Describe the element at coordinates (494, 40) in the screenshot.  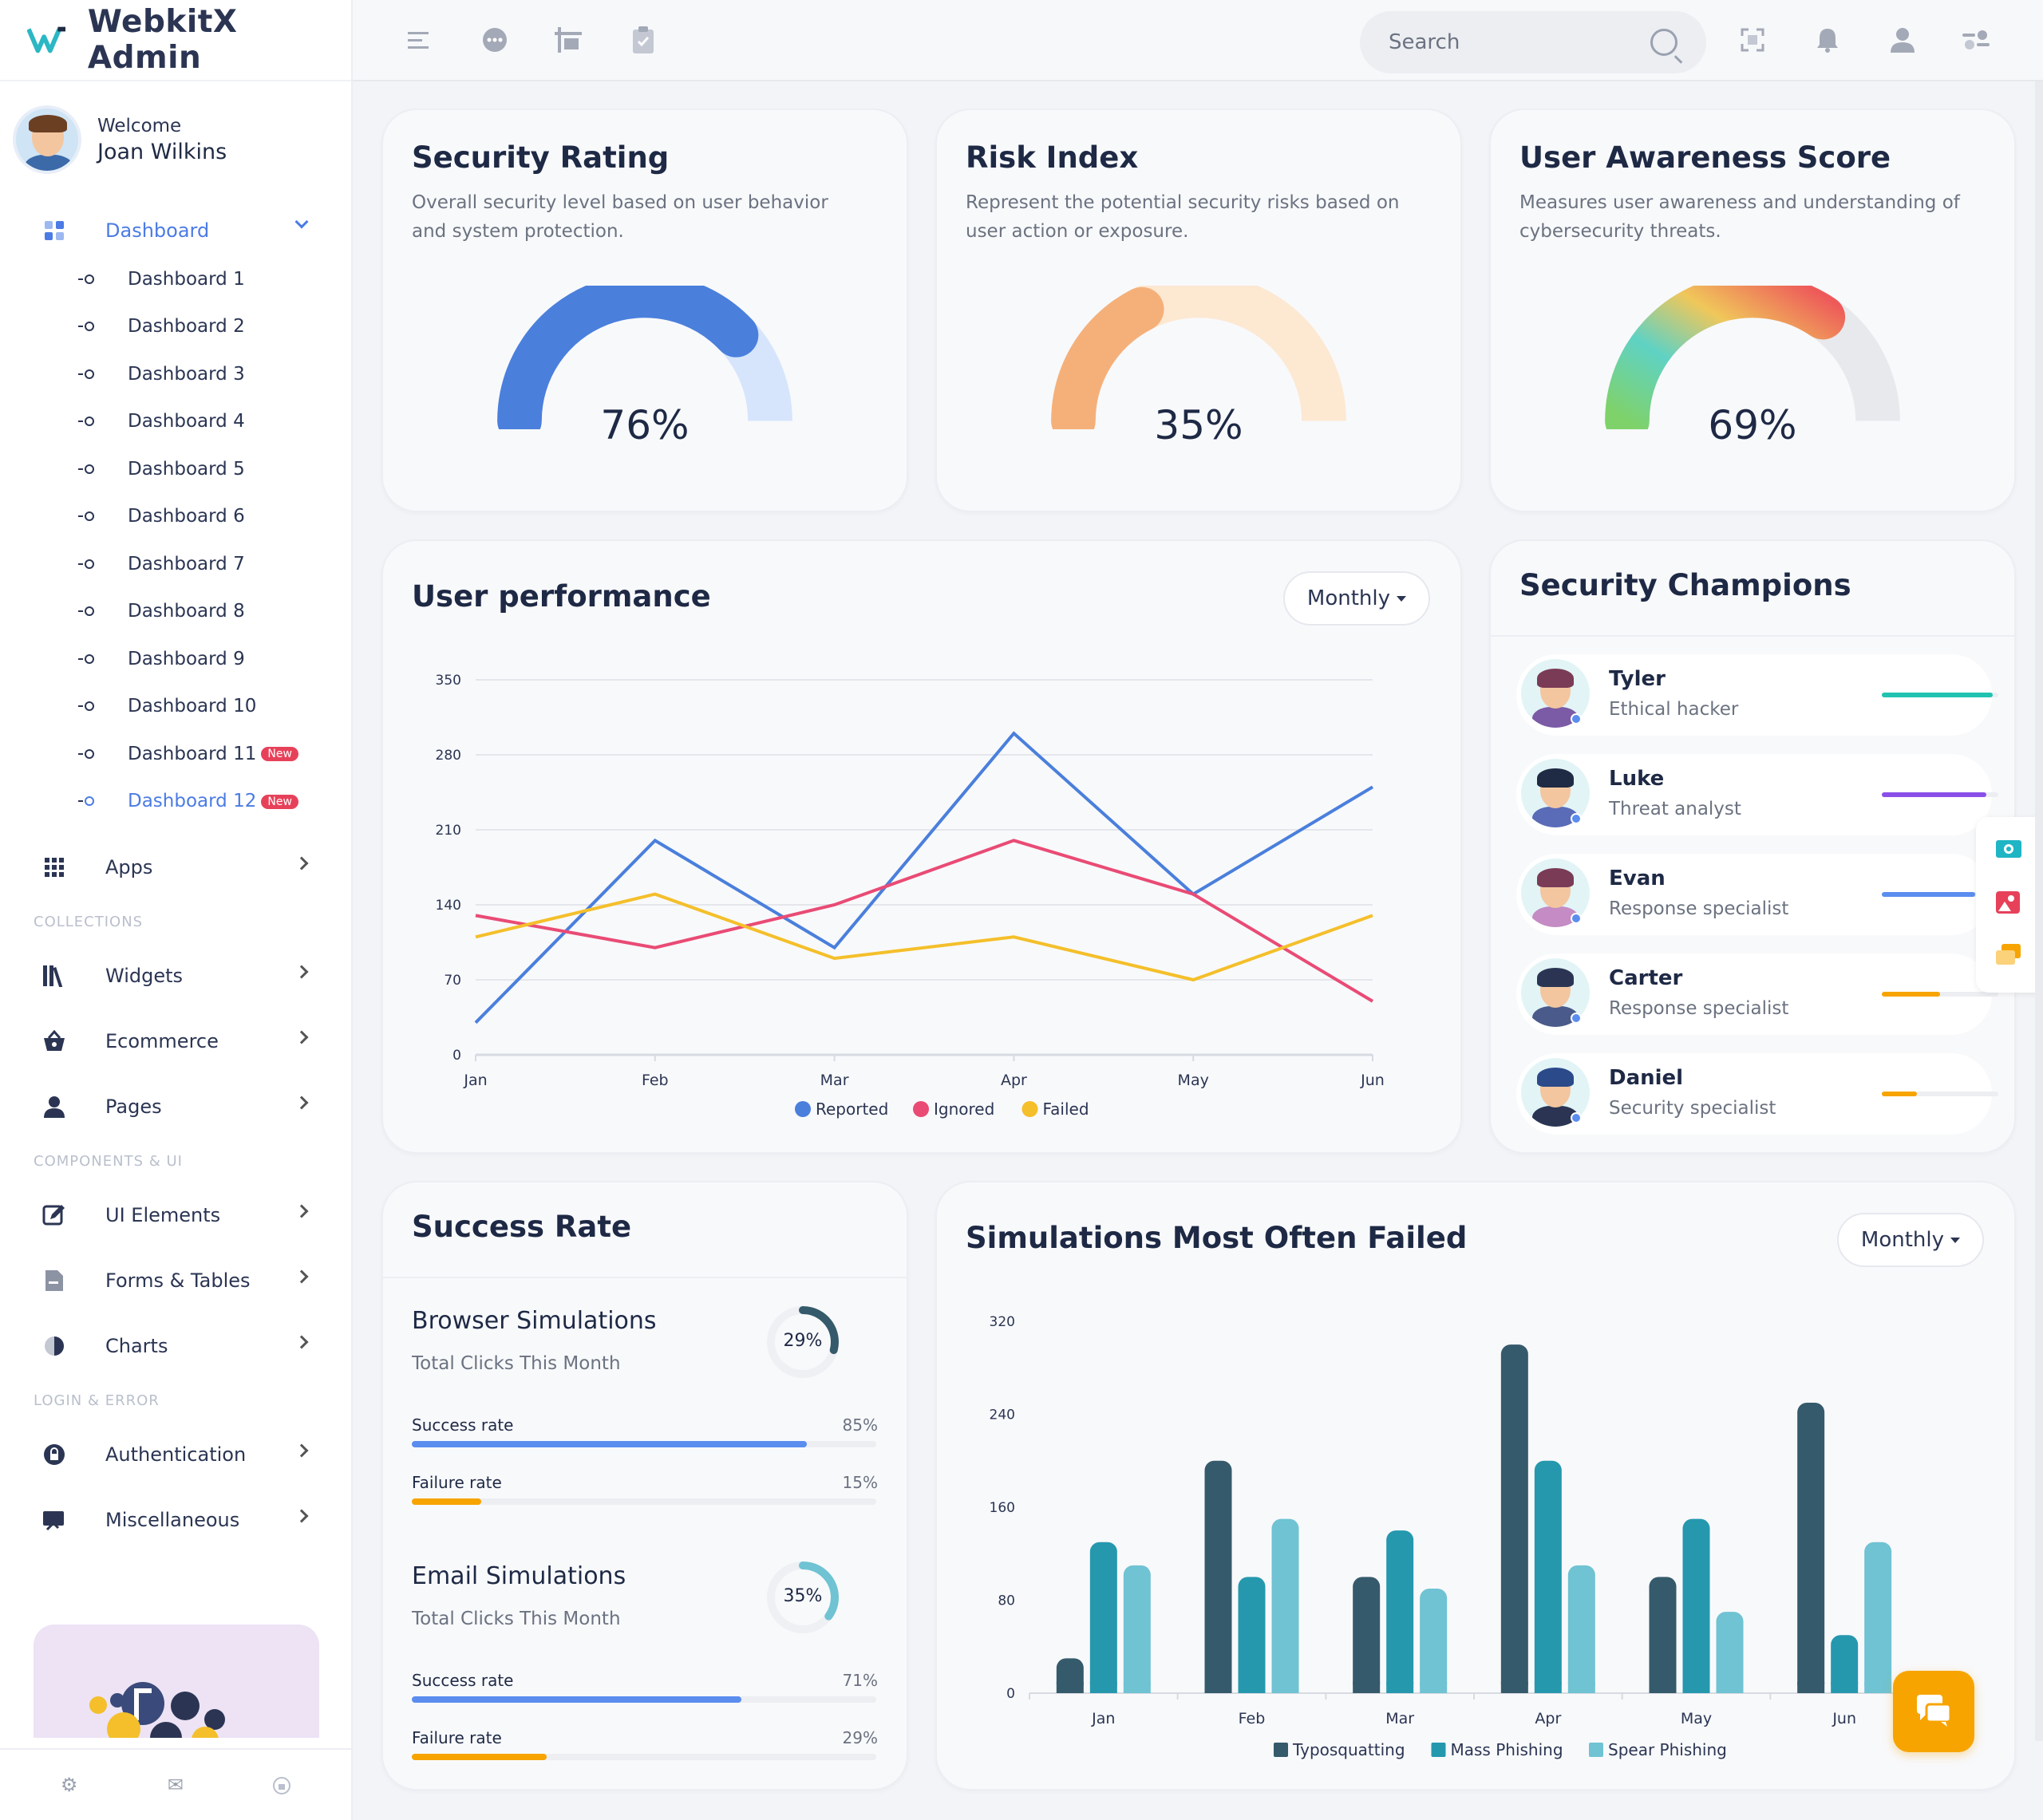
I see `chat-dots-icon` at that location.